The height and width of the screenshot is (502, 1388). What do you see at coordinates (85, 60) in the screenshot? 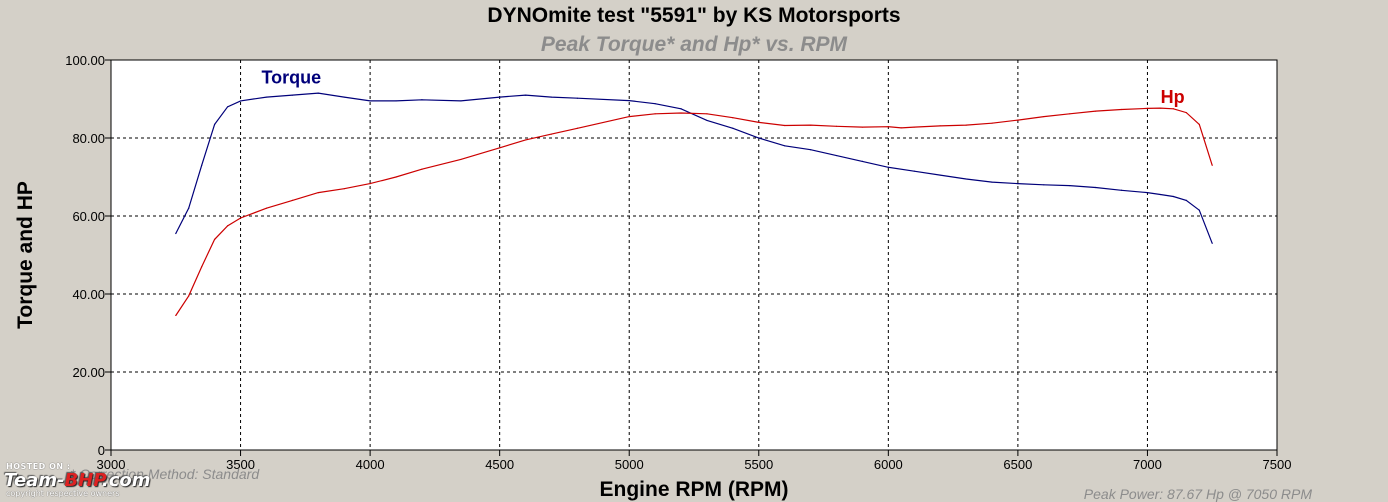
I see `y-tick-label-100.00: 100.00` at bounding box center [85, 60].